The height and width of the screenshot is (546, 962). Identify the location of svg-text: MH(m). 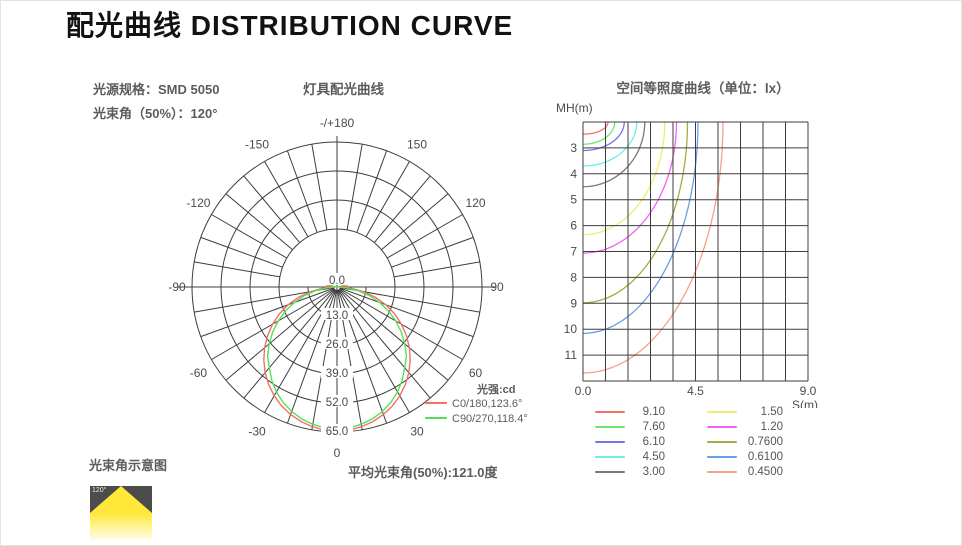
(574, 108).